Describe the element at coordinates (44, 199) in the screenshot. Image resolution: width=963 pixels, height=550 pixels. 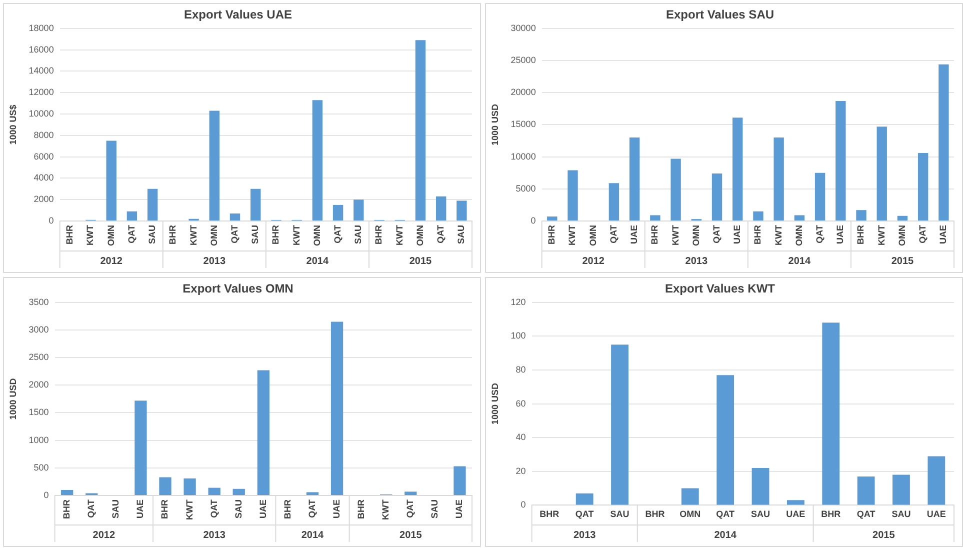
I see `y-tick-label: 2000` at that location.